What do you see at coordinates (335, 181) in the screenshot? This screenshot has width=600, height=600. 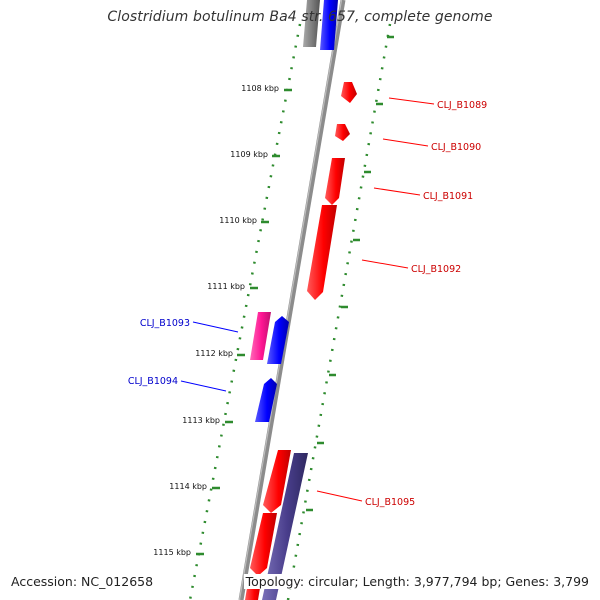 I see `gene-arrow-clj-b1091` at bounding box center [335, 181].